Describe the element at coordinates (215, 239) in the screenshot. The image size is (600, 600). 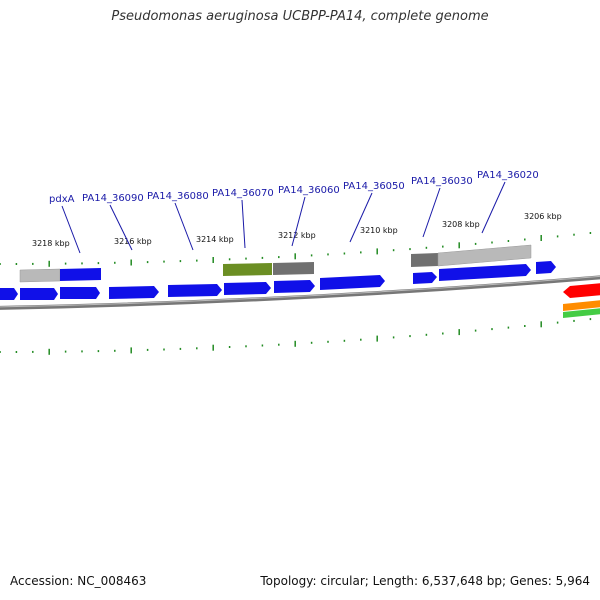
I see `scale-label-3214: 3214 kbp` at that location.